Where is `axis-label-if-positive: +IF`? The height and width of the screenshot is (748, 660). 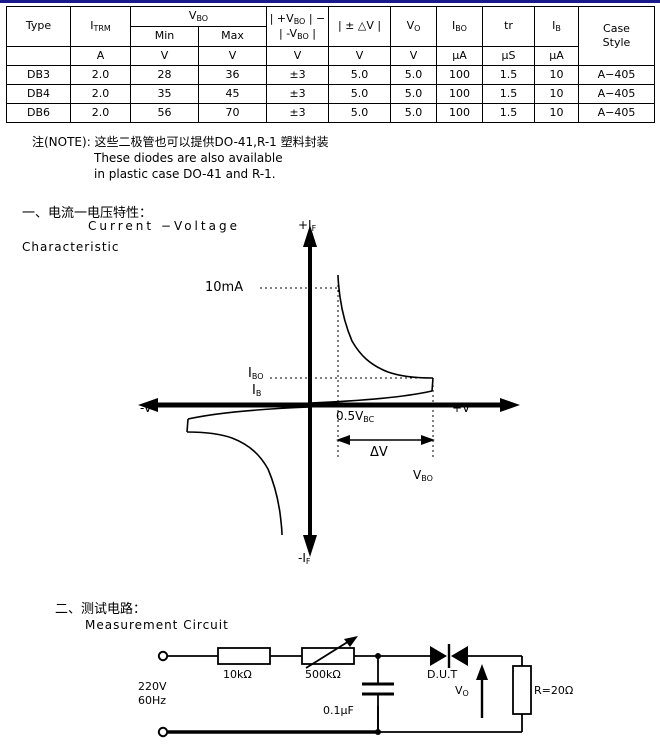 axis-label-if-positive: +IF is located at coordinates (307, 225).